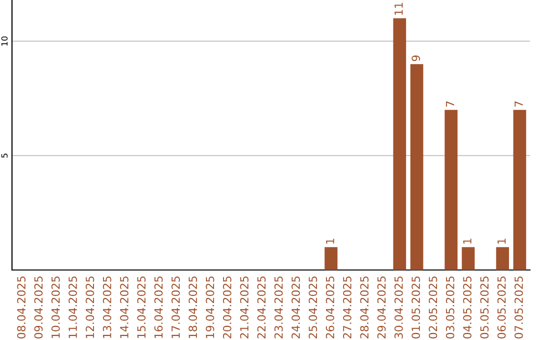 This screenshot has height=340, width=540. What do you see at coordinates (398, 307) in the screenshot?
I see `x-tick-label: 30.04.2025` at bounding box center [398, 307].